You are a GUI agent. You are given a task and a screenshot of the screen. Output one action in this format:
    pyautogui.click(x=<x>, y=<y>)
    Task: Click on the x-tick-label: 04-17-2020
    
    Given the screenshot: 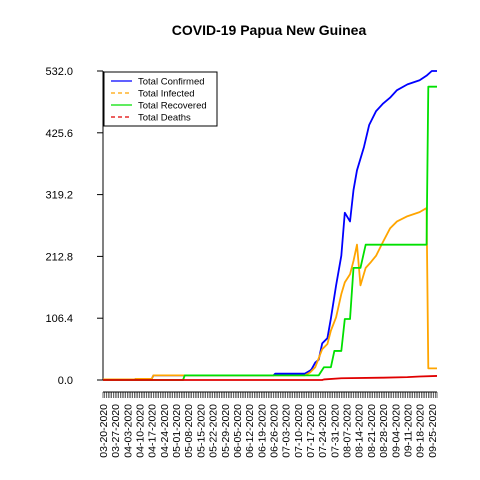 What is the action you would take?
    pyautogui.click(x=153, y=431)
    